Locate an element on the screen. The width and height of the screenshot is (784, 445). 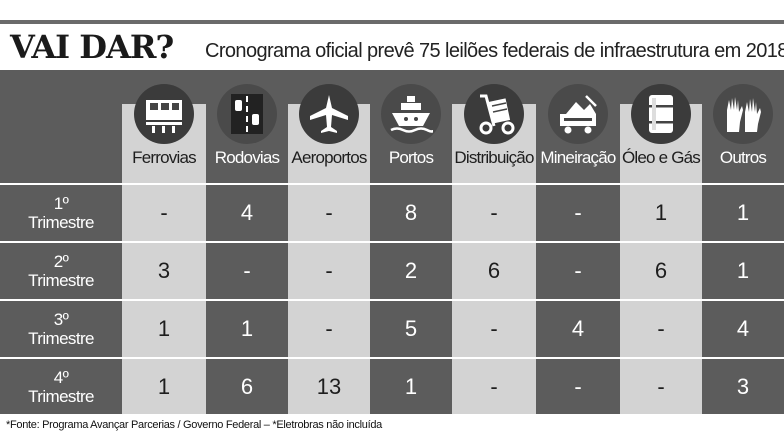
row-label: 3º Trimestre is located at coordinates (61, 328).